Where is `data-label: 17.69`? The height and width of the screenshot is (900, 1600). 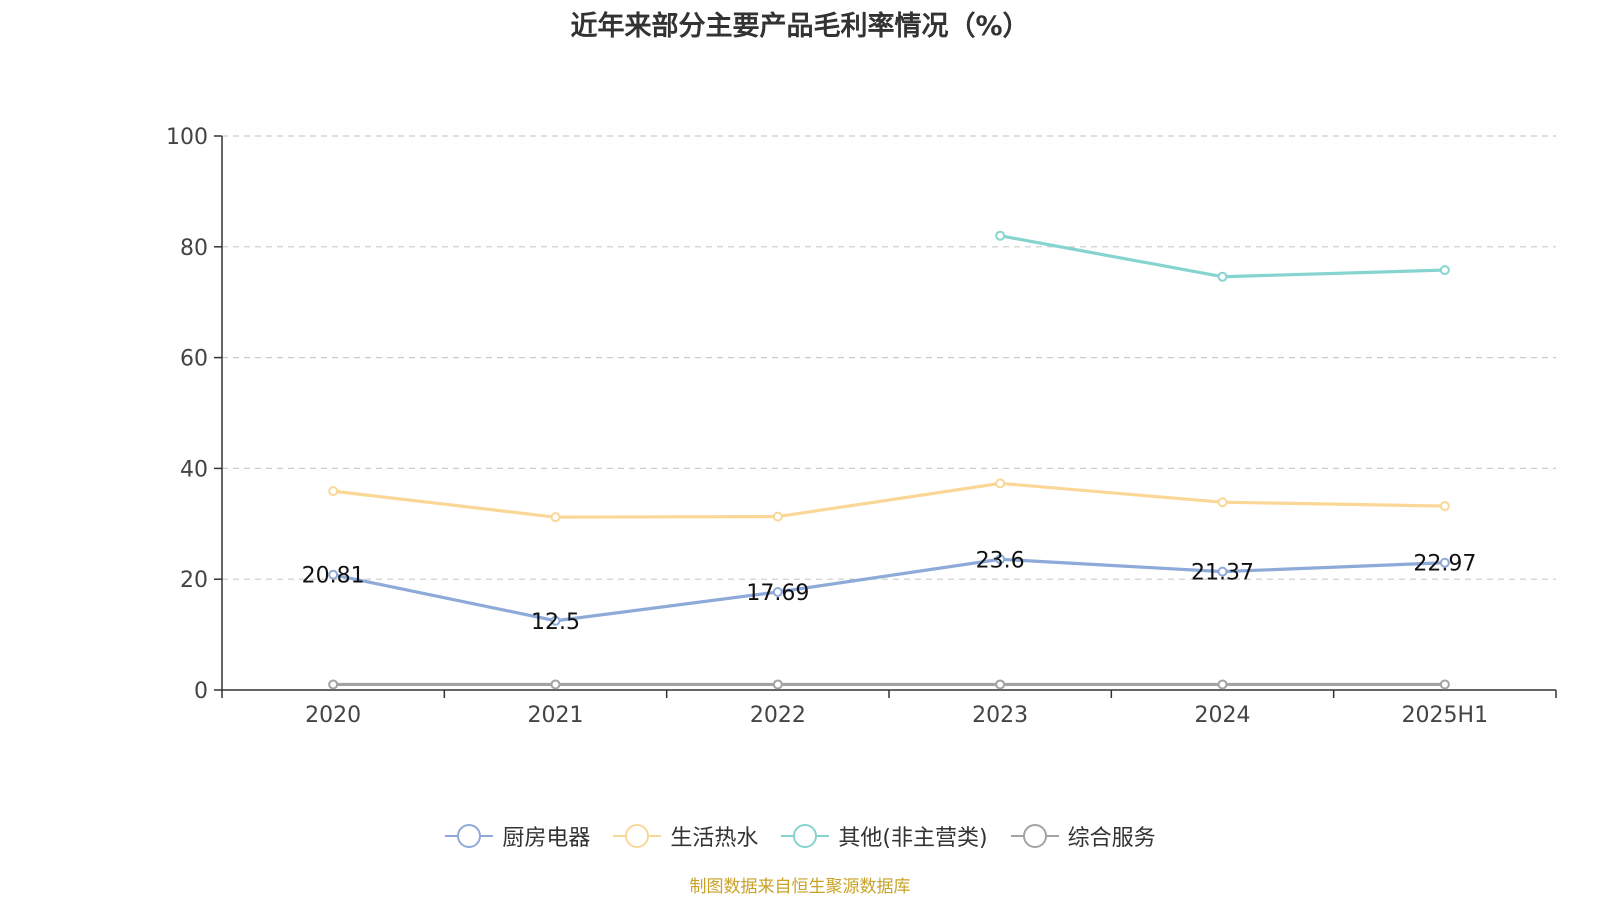 data-label: 17.69 is located at coordinates (777, 593).